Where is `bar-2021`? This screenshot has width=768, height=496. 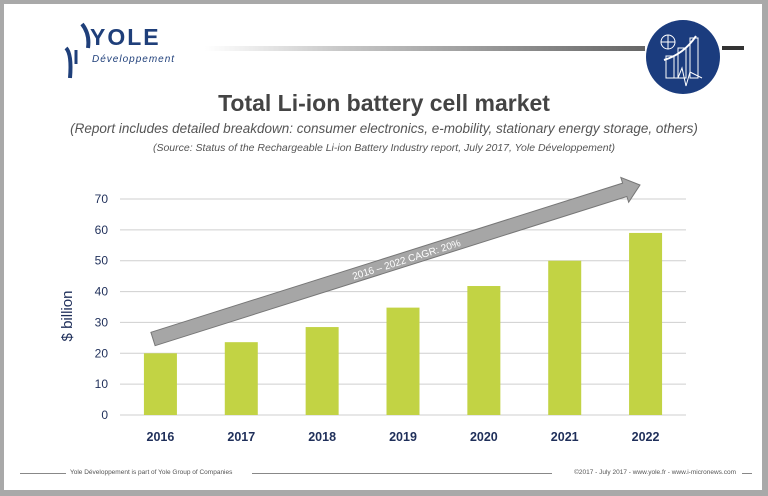
bar-2021 is located at coordinates (565, 337).